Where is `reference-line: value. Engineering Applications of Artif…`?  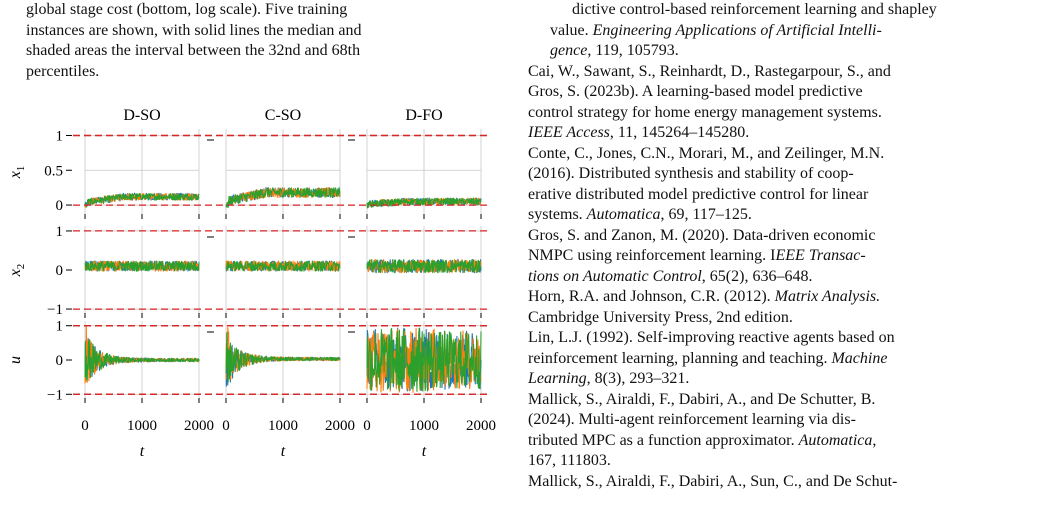
reference-line: value. Engineering Applications of Artif… is located at coordinates (716, 30).